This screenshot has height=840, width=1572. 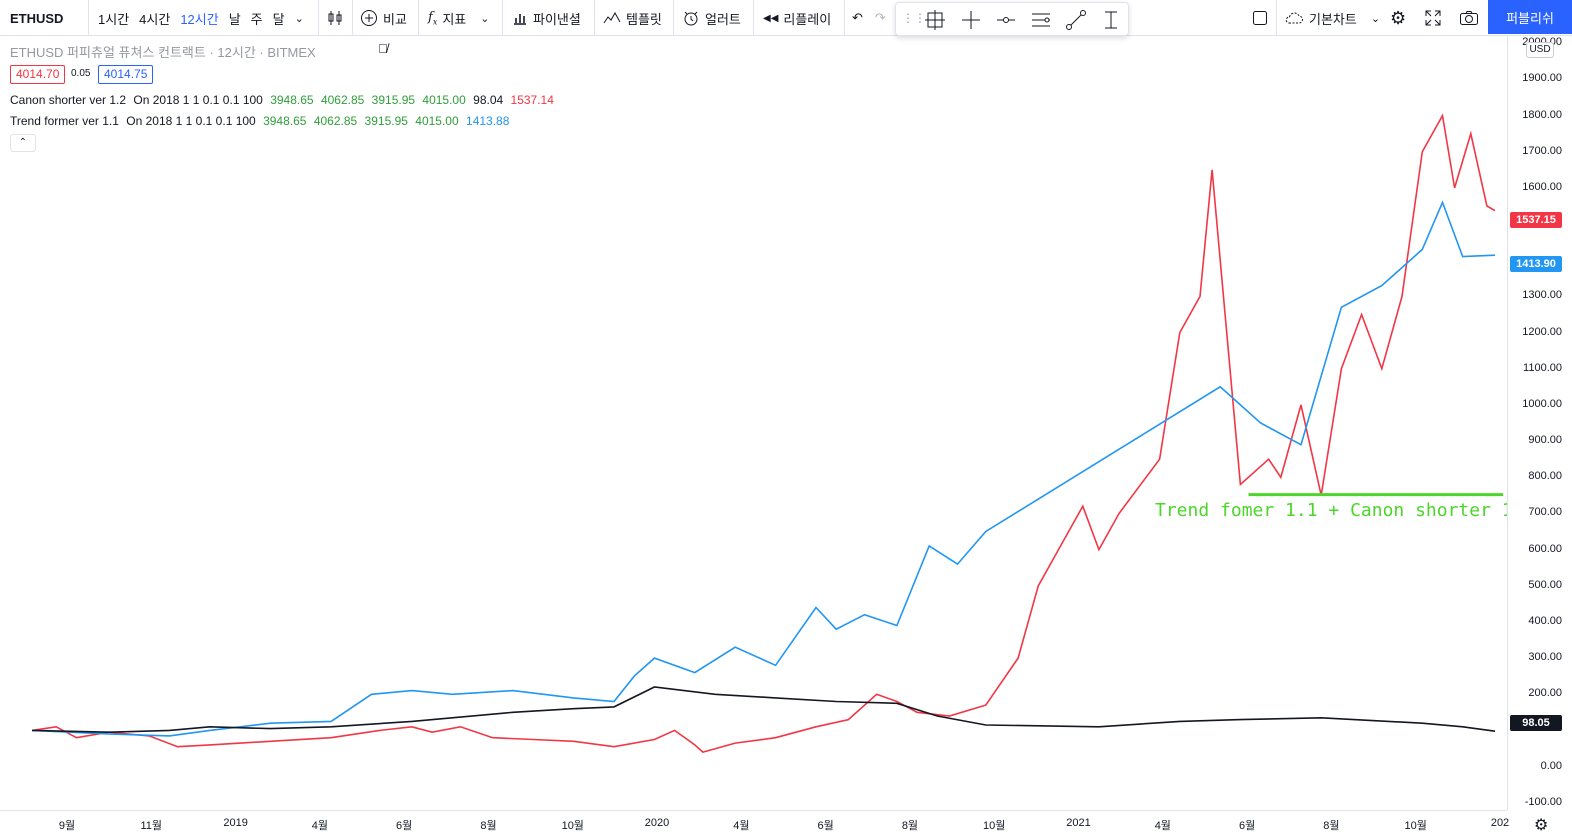 I want to click on price-tick-label: 1000.00, so click(x=1542, y=403).